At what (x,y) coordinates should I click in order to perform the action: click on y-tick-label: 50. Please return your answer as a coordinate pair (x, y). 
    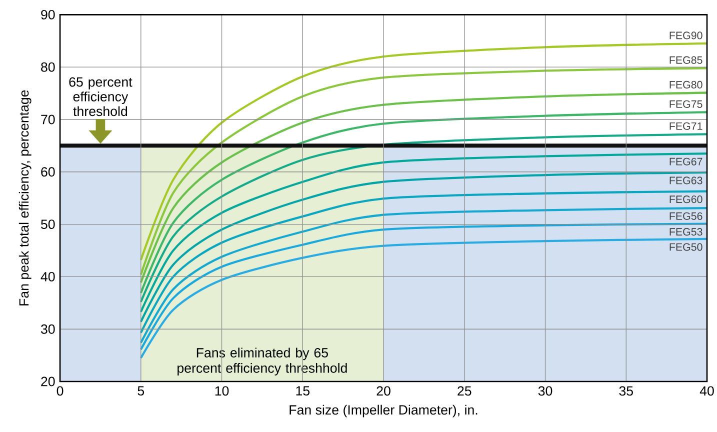
    Looking at the image, I should click on (48, 225).